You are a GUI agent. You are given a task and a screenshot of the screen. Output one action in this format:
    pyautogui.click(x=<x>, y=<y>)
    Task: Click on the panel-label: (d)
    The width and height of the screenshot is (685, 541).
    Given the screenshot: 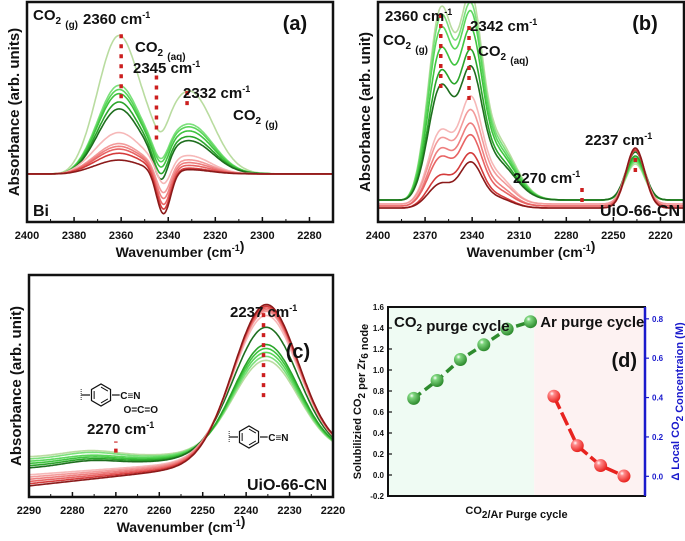 What is the action you would take?
    pyautogui.click(x=624, y=361)
    